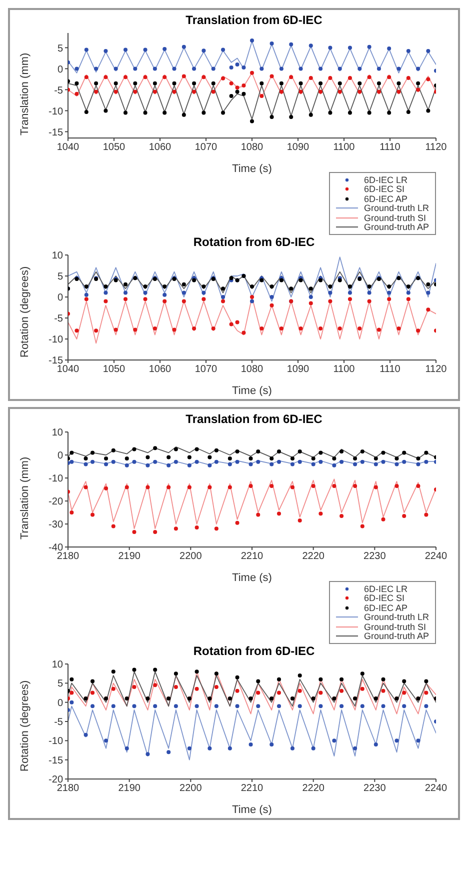 This screenshot has width=474, height=877. What do you see at coordinates (254, 21) in the screenshot?
I see `chart-title: Translation from 6D-IEC` at bounding box center [254, 21].